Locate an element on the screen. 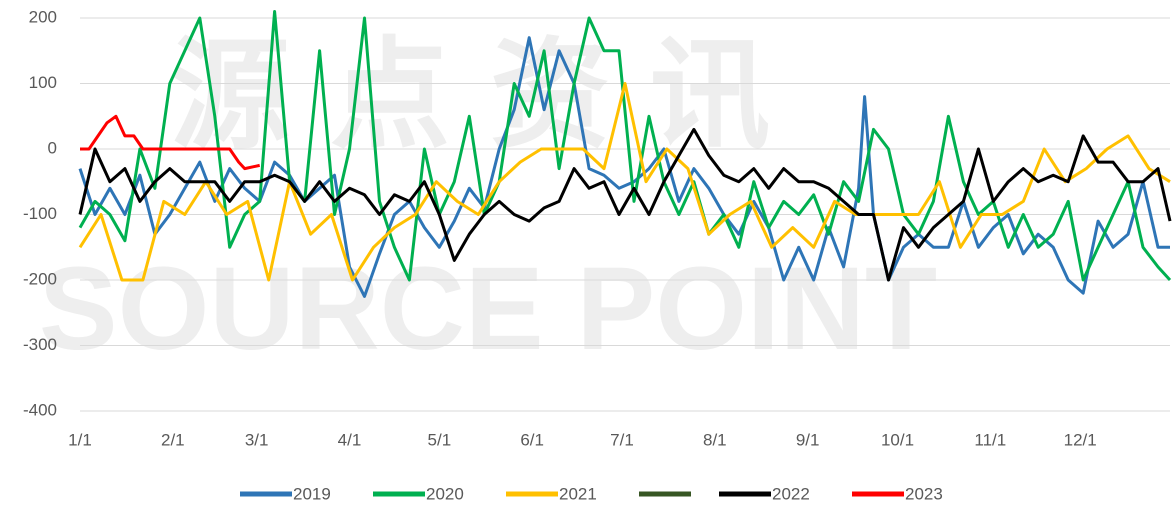  y-tick-label: -400 is located at coordinates (40, 409).